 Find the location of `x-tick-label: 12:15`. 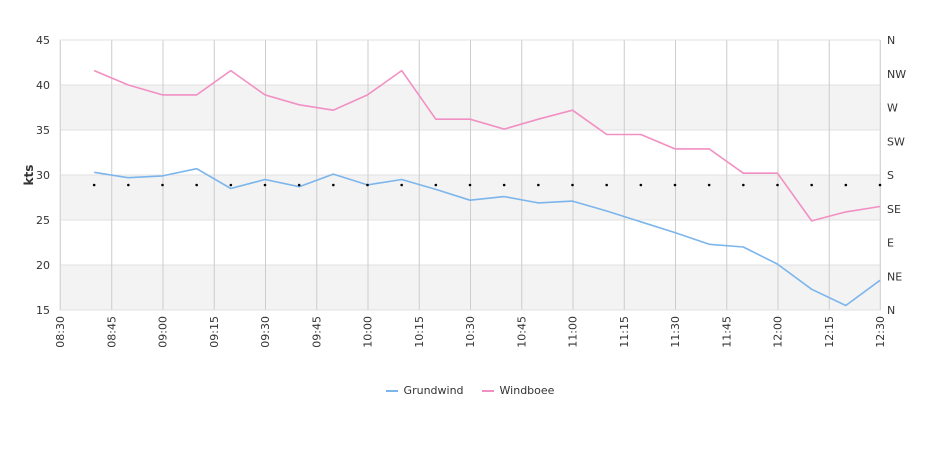

x-tick-label: 12:15 is located at coordinates (829, 332).